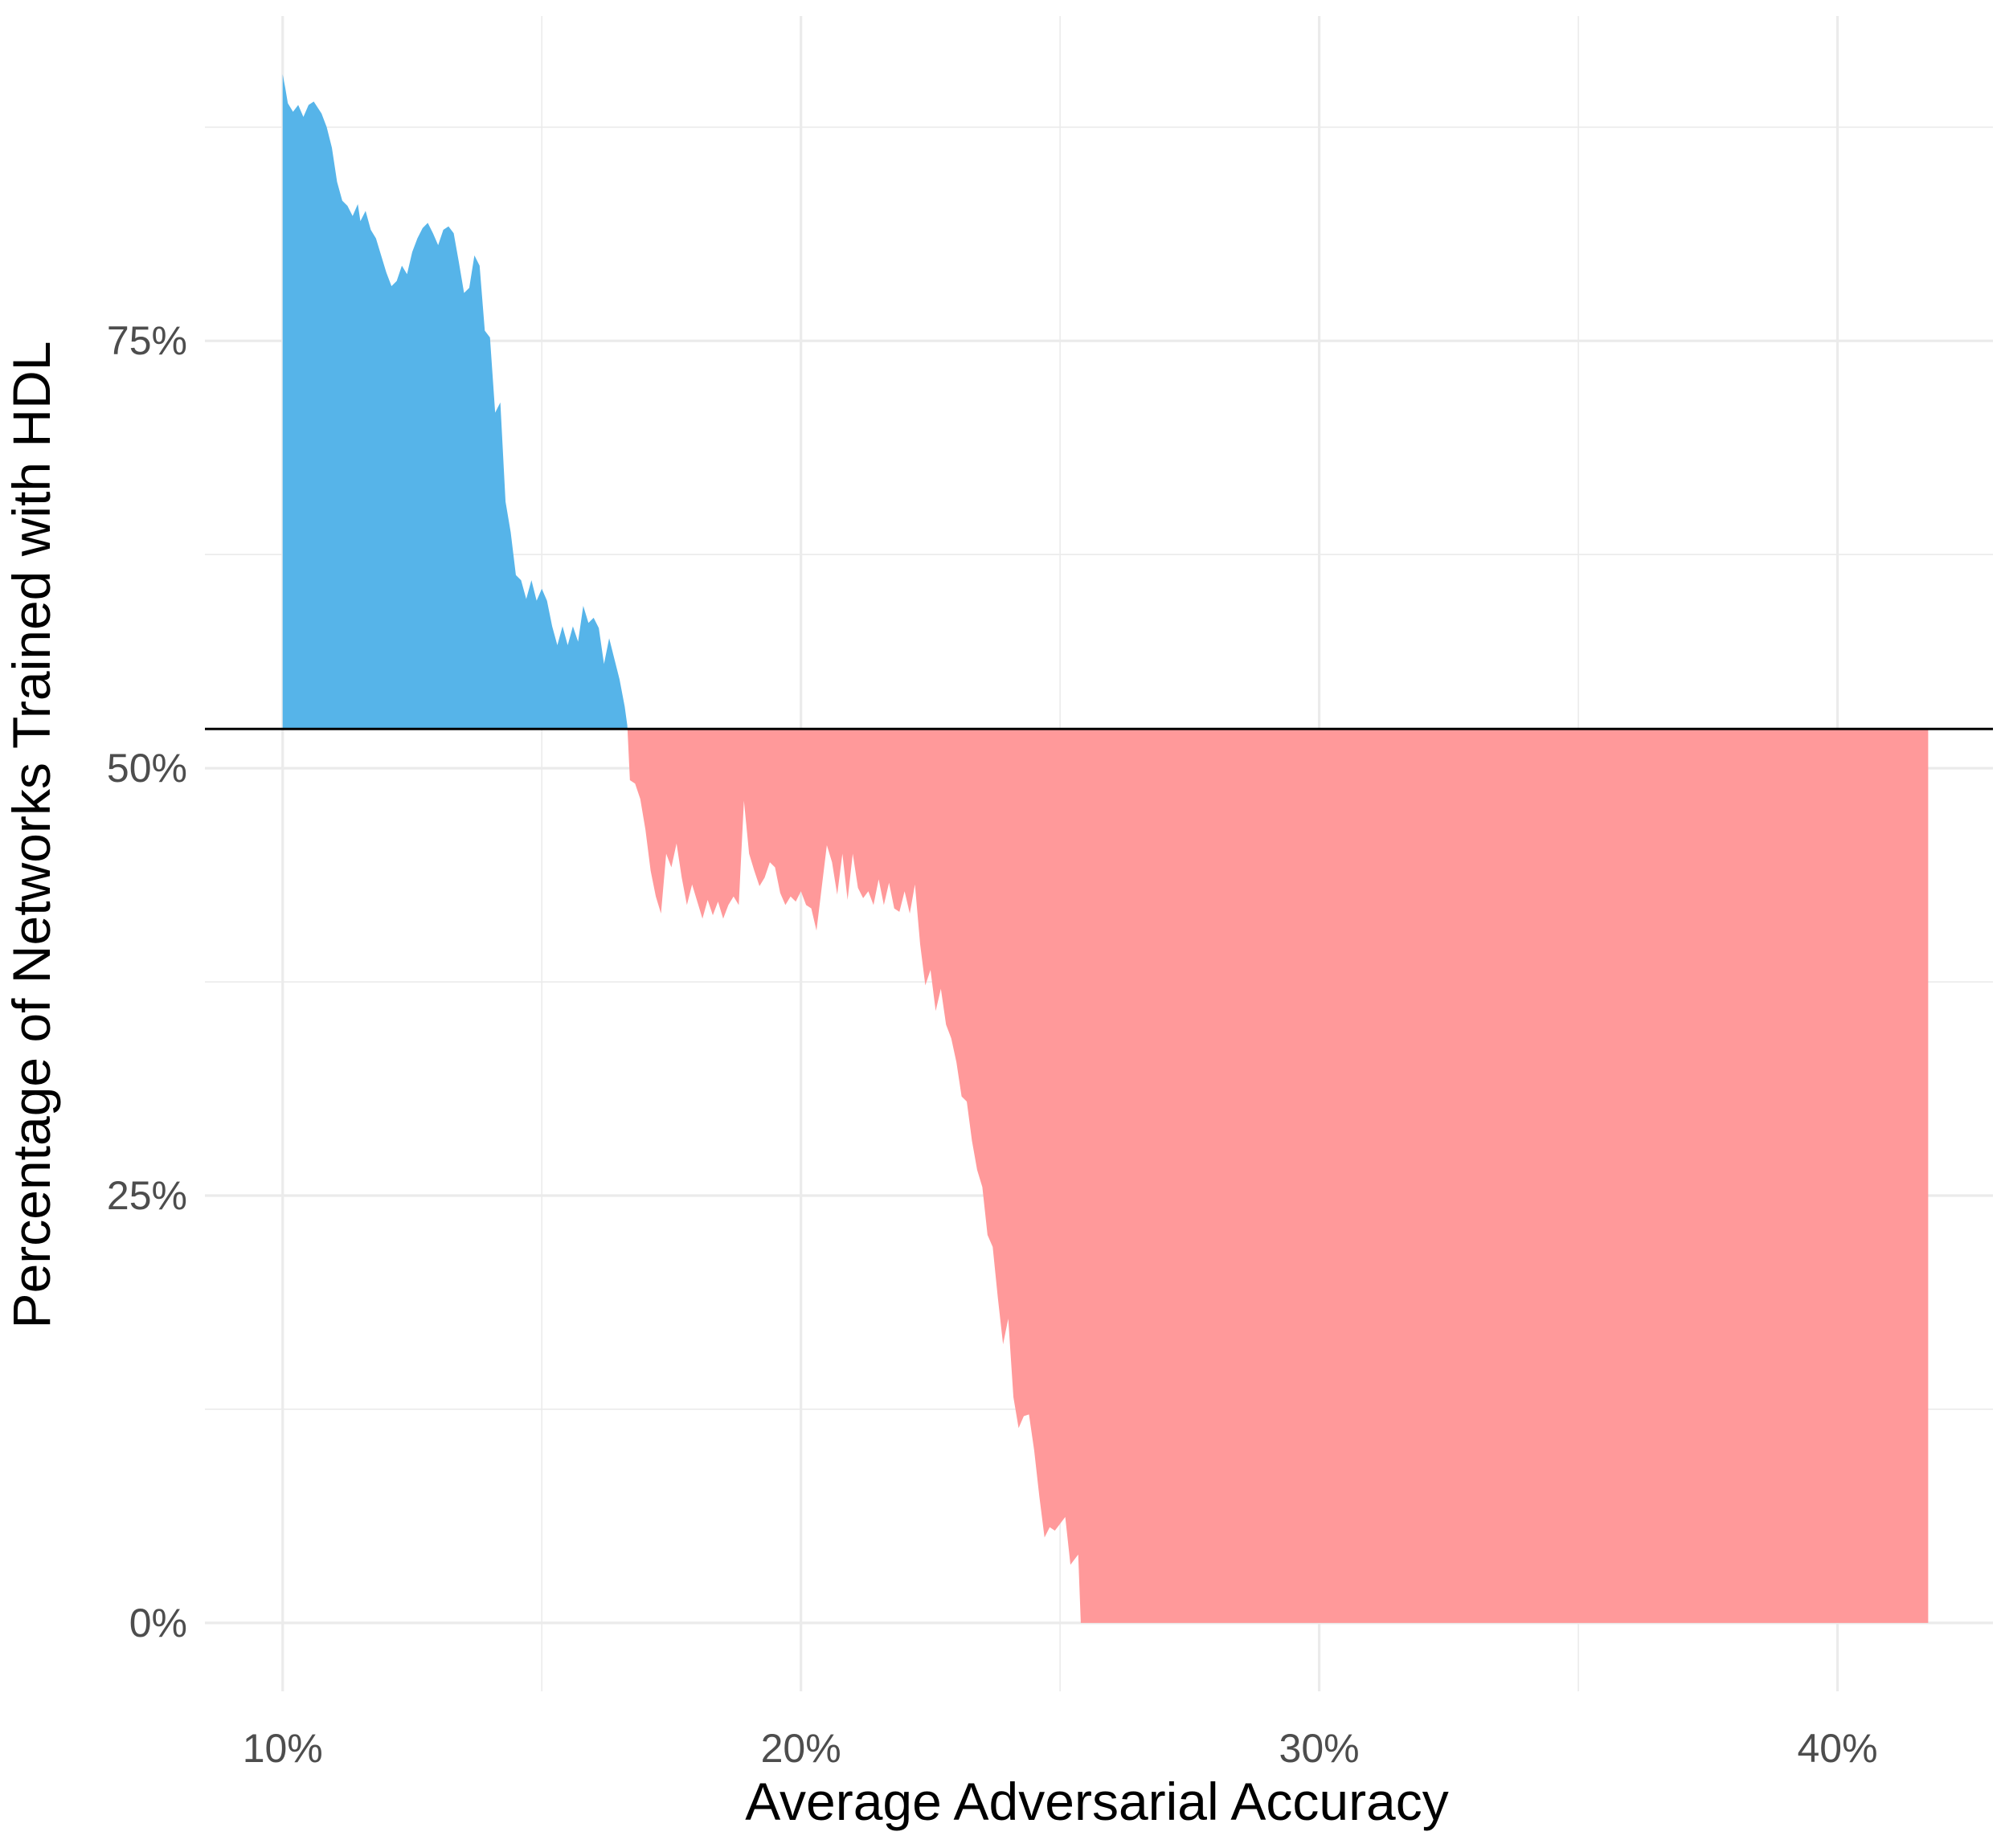  I want to click on area-above-reference, so click(455, 402).